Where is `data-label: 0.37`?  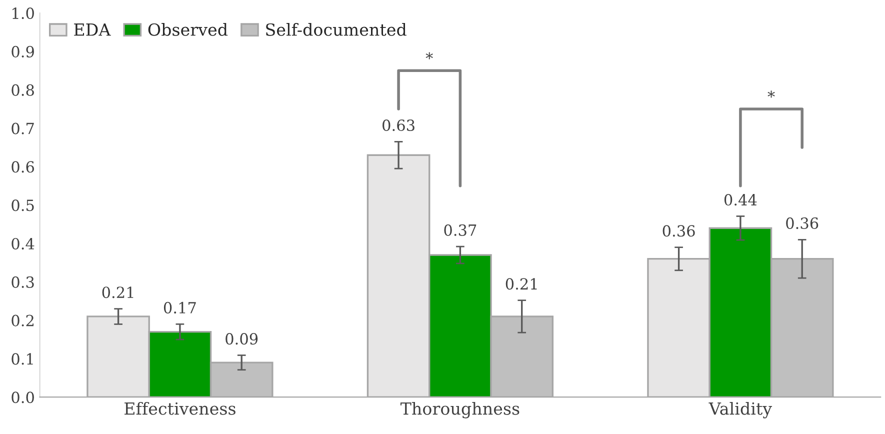 data-label: 0.37 is located at coordinates (460, 230).